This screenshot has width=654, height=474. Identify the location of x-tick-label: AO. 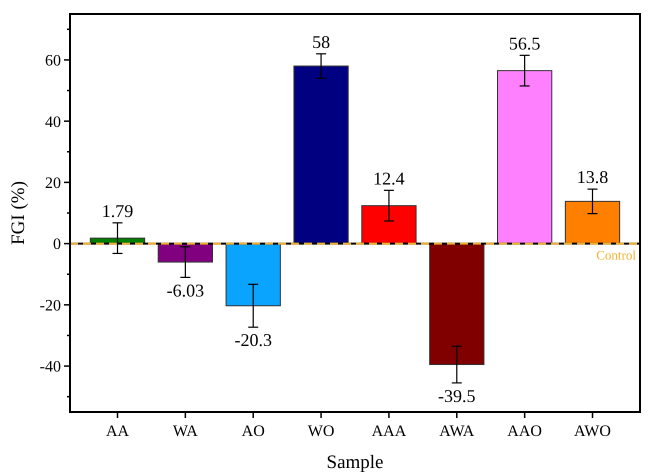
(253, 431).